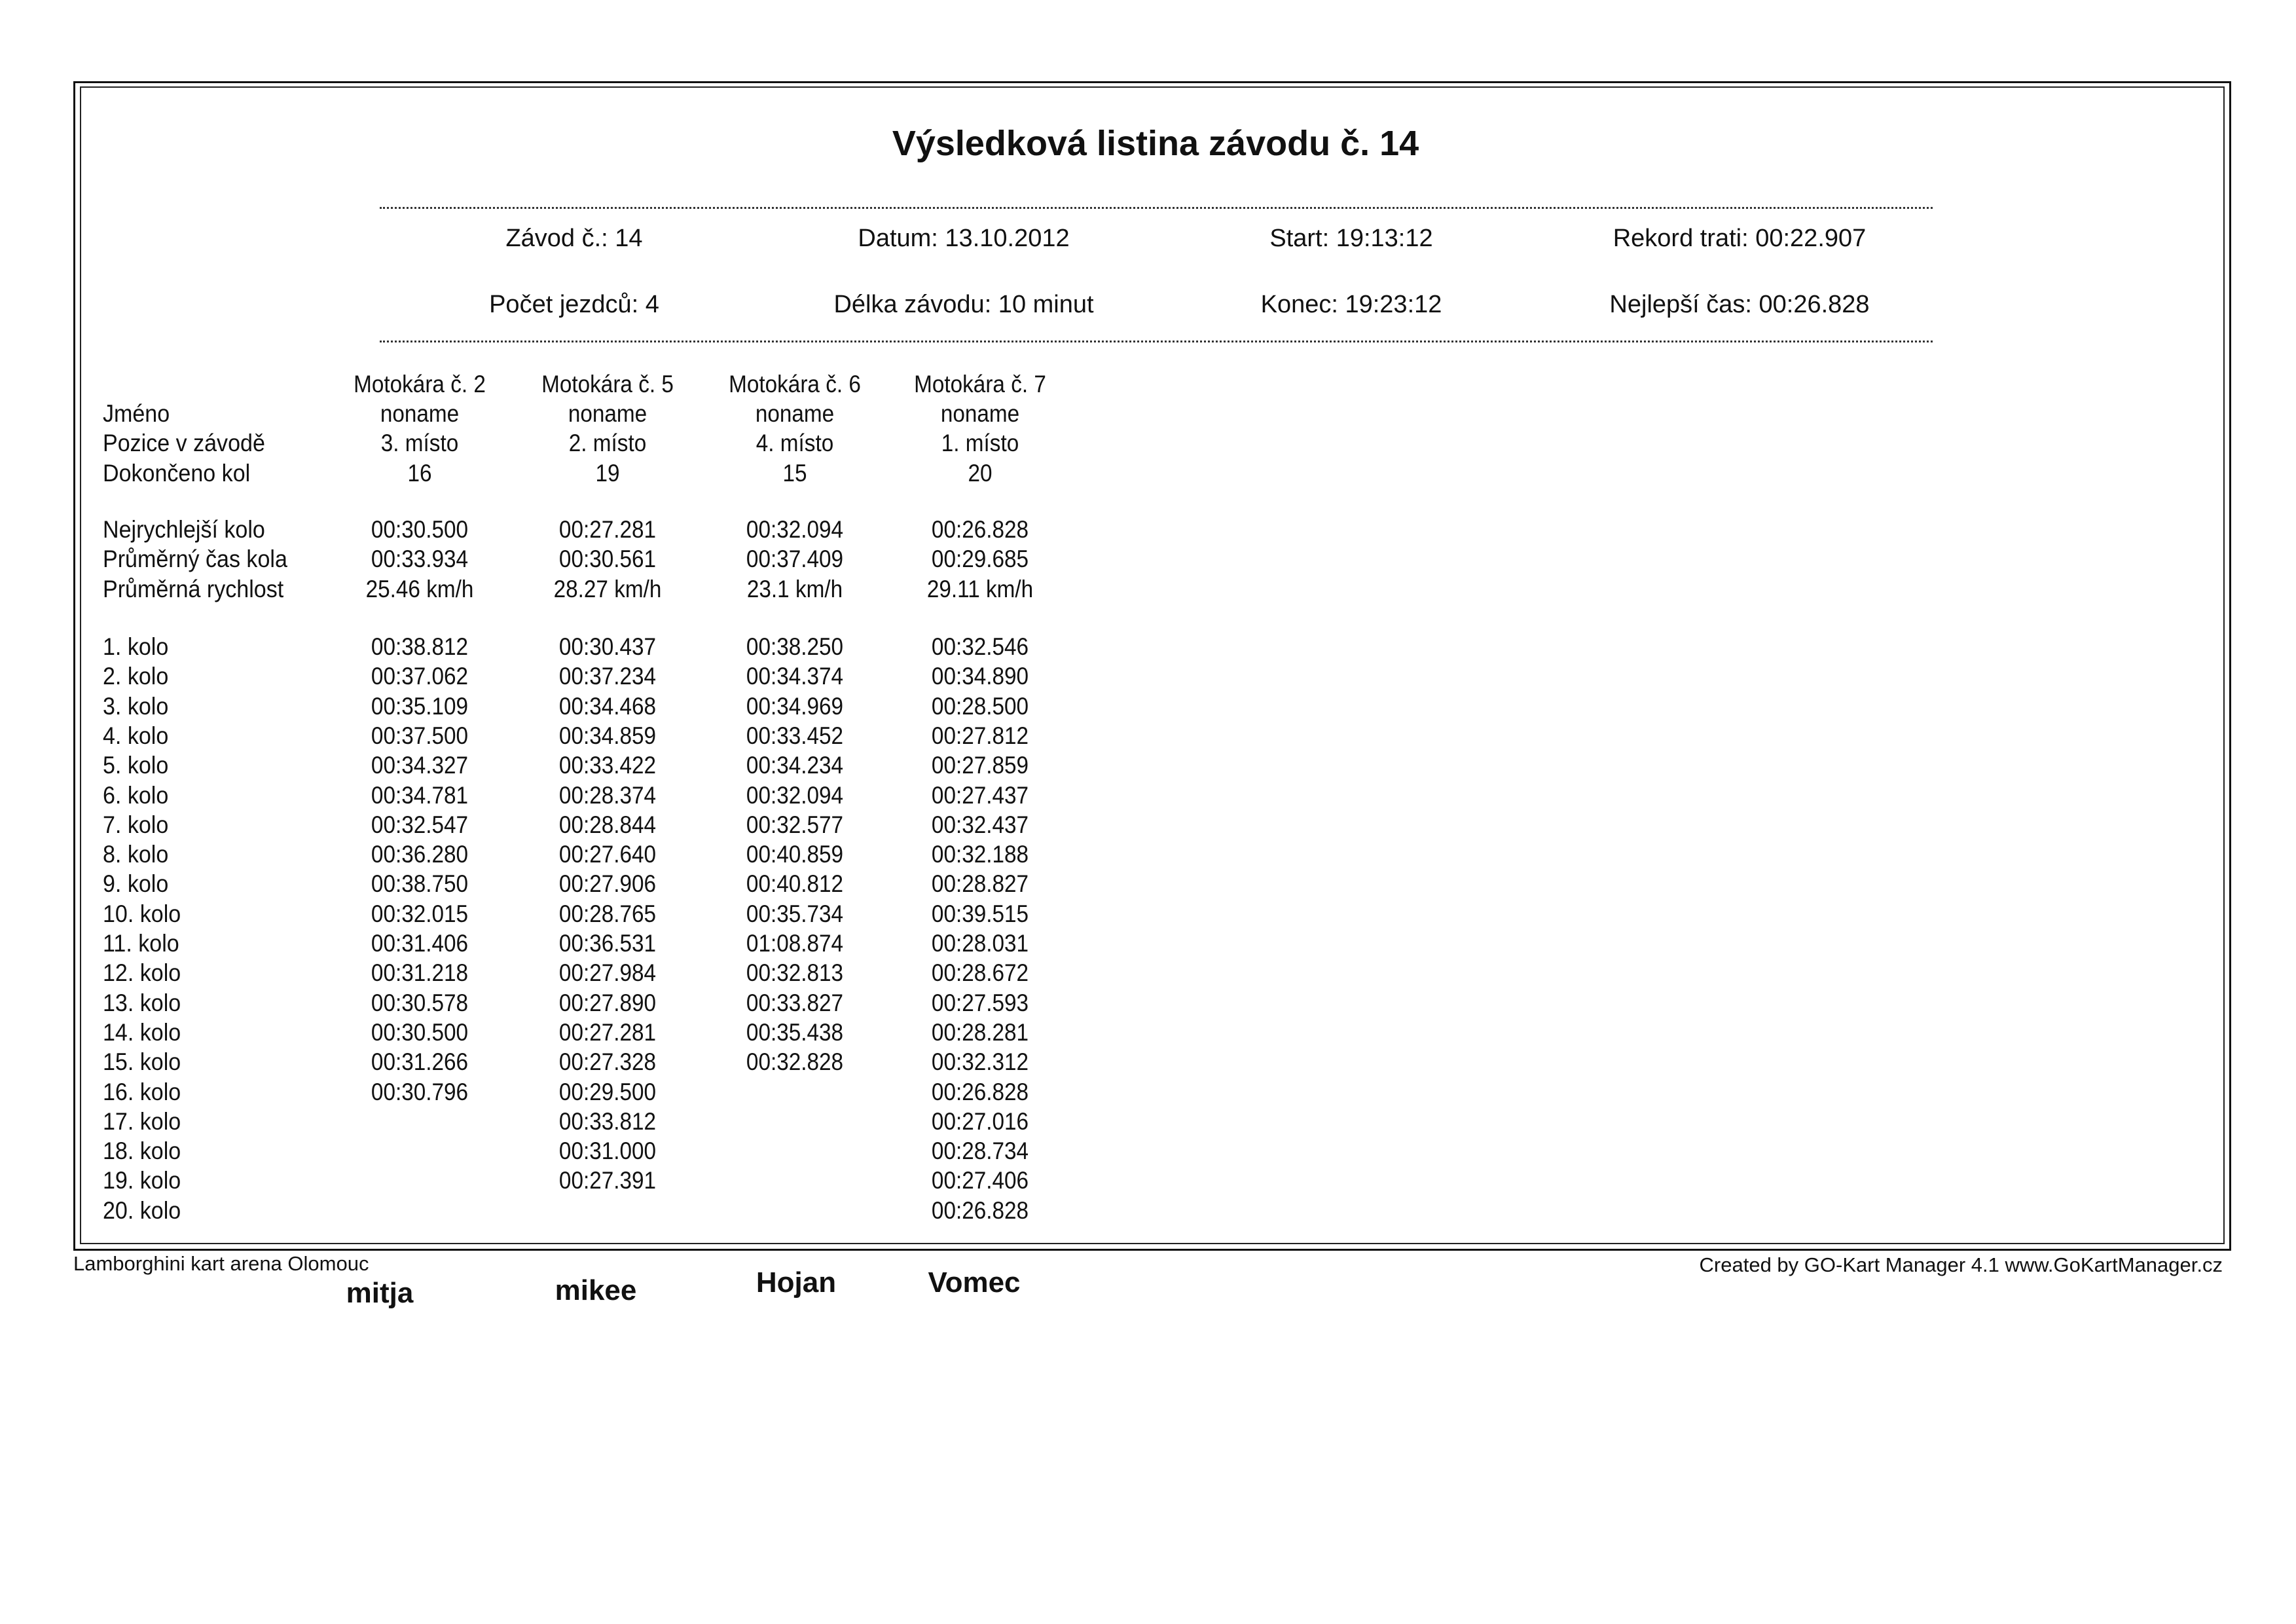  Describe the element at coordinates (607, 1002) in the screenshot. I see `table-cell: 00:27.890` at that location.